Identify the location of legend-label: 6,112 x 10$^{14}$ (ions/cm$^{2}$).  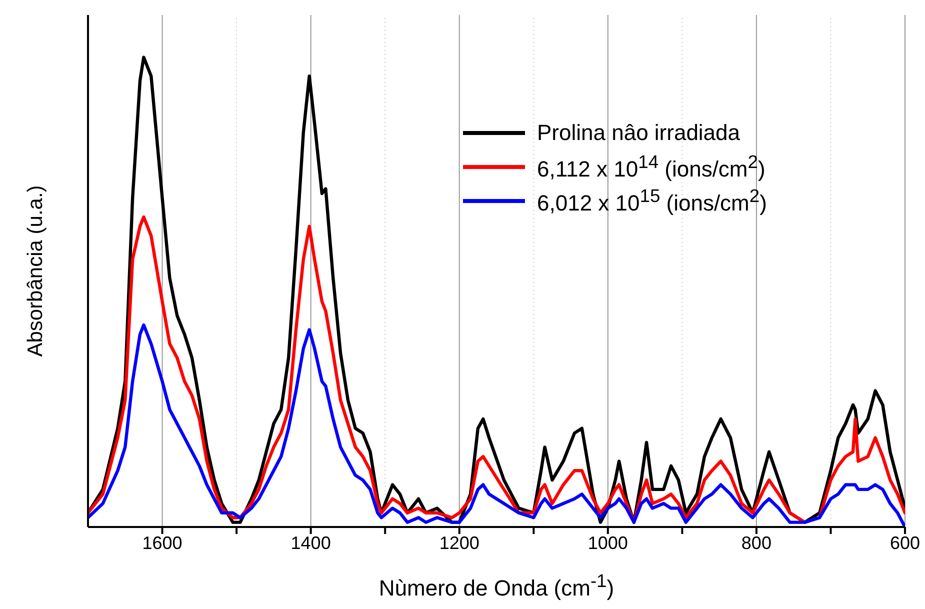
(651, 167).